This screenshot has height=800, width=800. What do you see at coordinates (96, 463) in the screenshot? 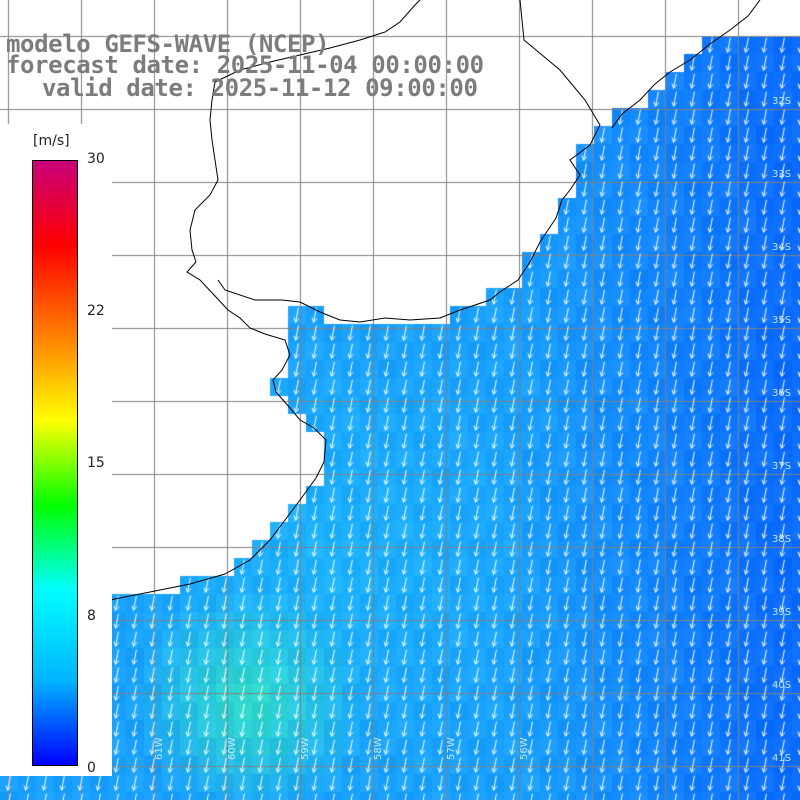
I see `colorbar-tick-label: 15` at bounding box center [96, 463].